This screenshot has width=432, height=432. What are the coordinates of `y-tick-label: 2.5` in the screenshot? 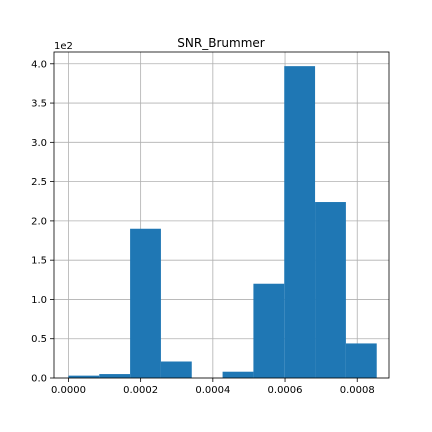 It's located at (39, 182).